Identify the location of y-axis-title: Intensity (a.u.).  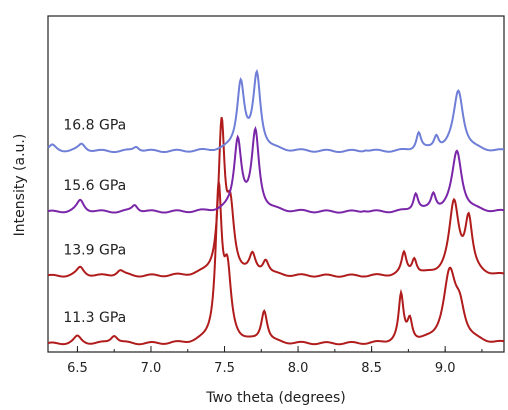
(20, 185).